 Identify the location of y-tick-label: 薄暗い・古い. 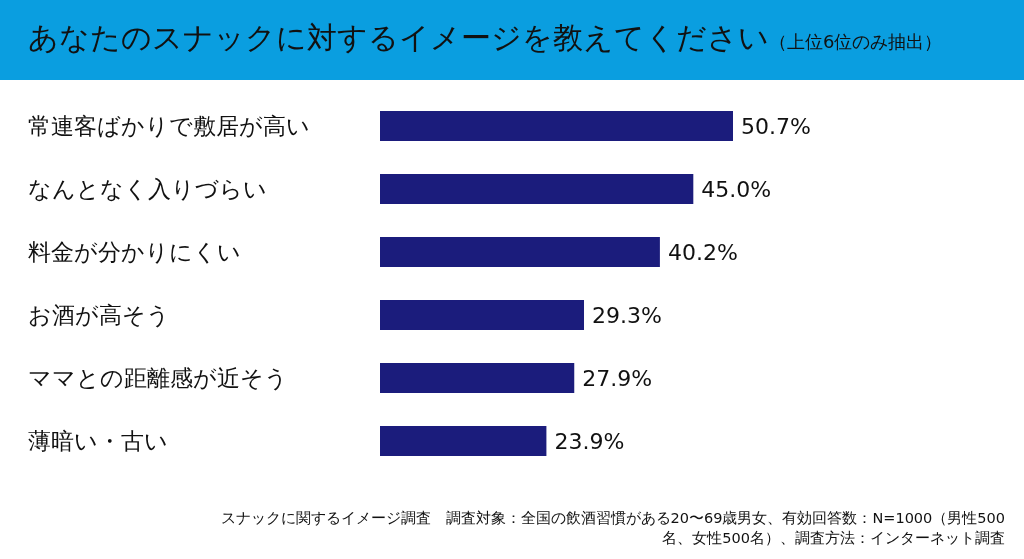
(98, 441).